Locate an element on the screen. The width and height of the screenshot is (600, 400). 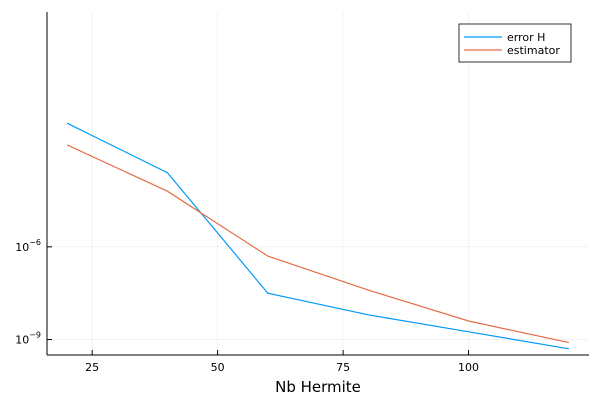
legend-box is located at coordinates (515, 43).